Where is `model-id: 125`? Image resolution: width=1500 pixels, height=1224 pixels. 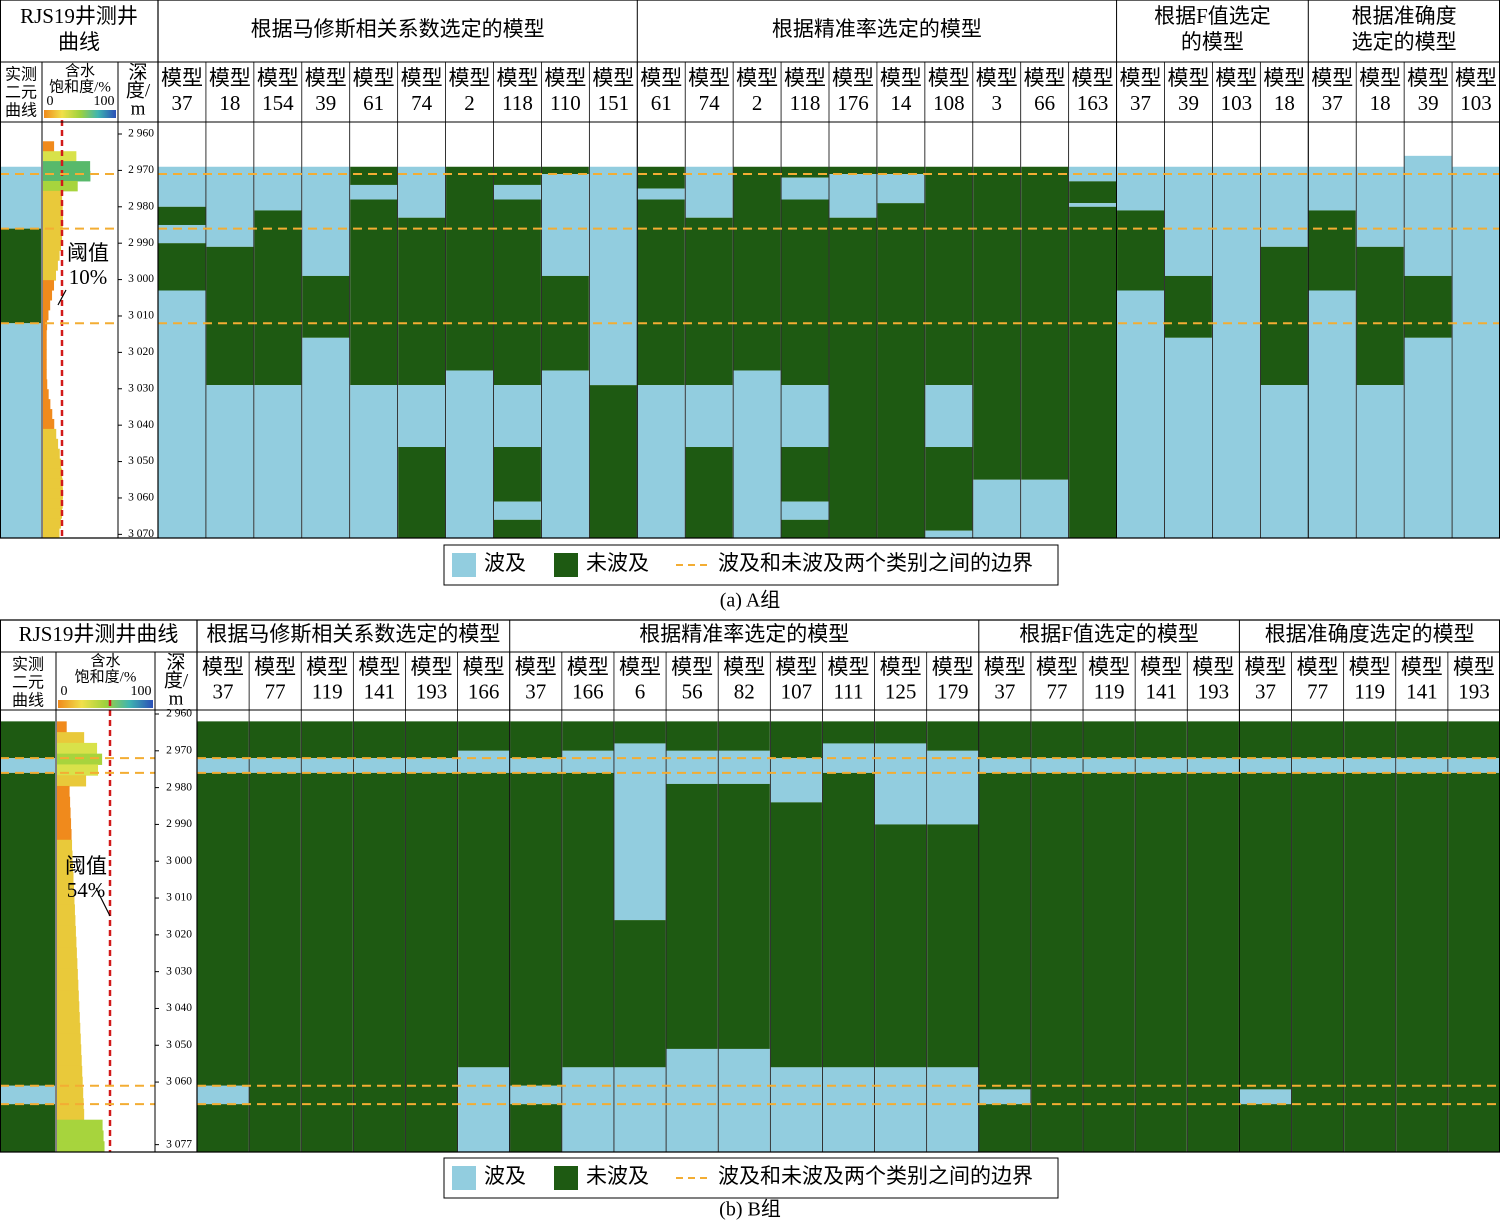 model-id: 125 is located at coordinates (901, 692).